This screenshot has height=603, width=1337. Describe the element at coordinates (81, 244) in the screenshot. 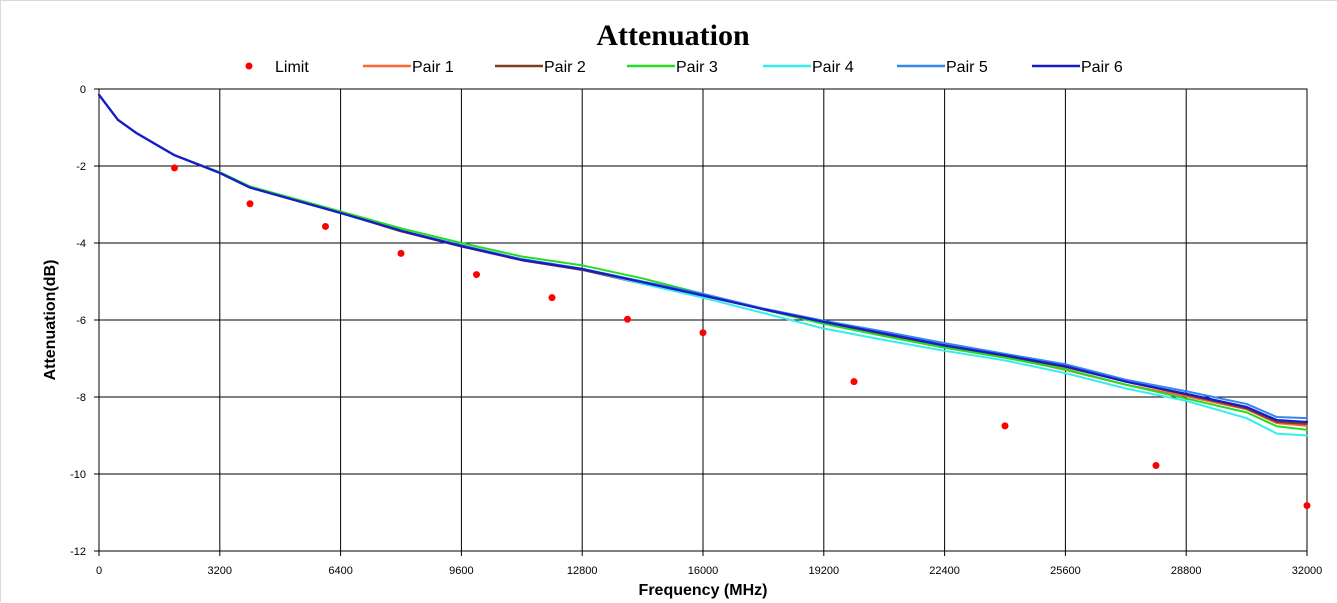

I see `y-tick-label: -4` at that location.